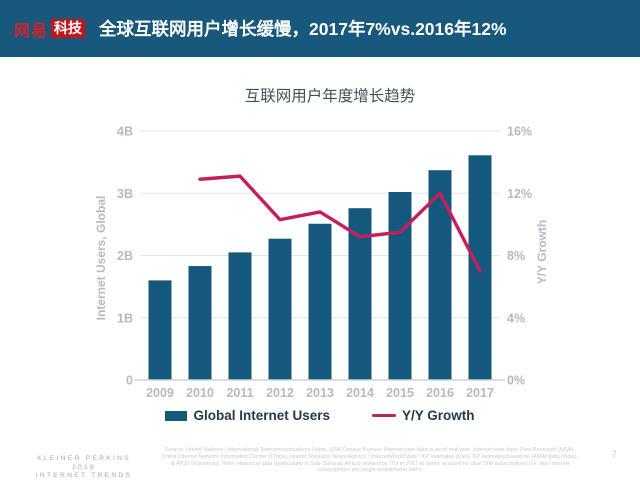 This screenshot has width=640, height=480. I want to click on legend-item-global-internet-users: Global Internet Users, so click(247, 415).